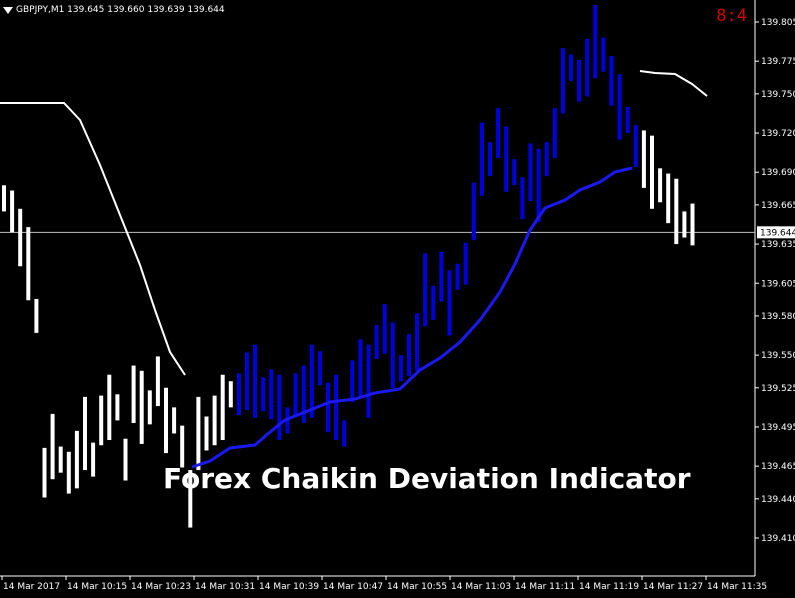 The image size is (795, 598). What do you see at coordinates (673, 587) in the screenshot?
I see `x-tick-label: 14 Mar 11:27` at bounding box center [673, 587].